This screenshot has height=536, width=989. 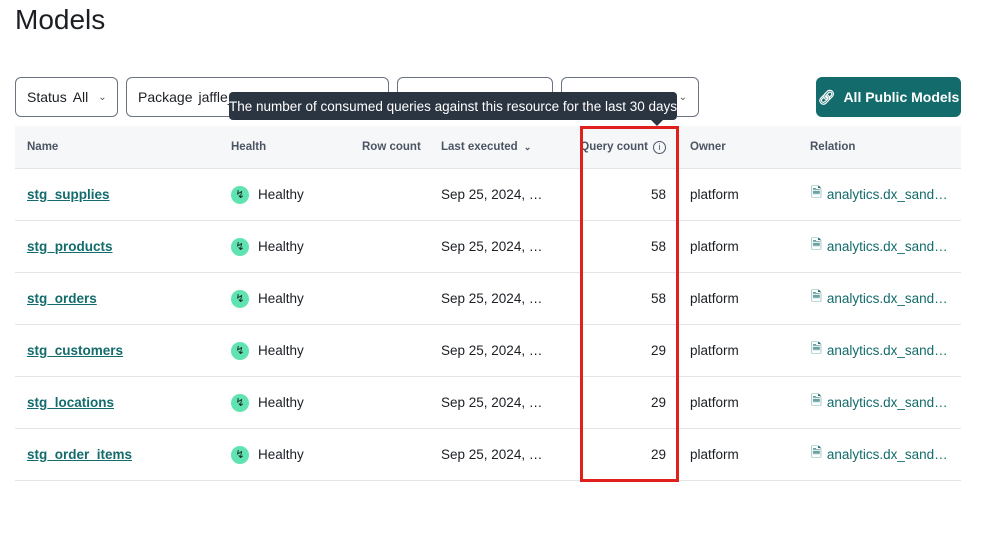 I want to click on col-owner: Owner, so click(x=708, y=147).